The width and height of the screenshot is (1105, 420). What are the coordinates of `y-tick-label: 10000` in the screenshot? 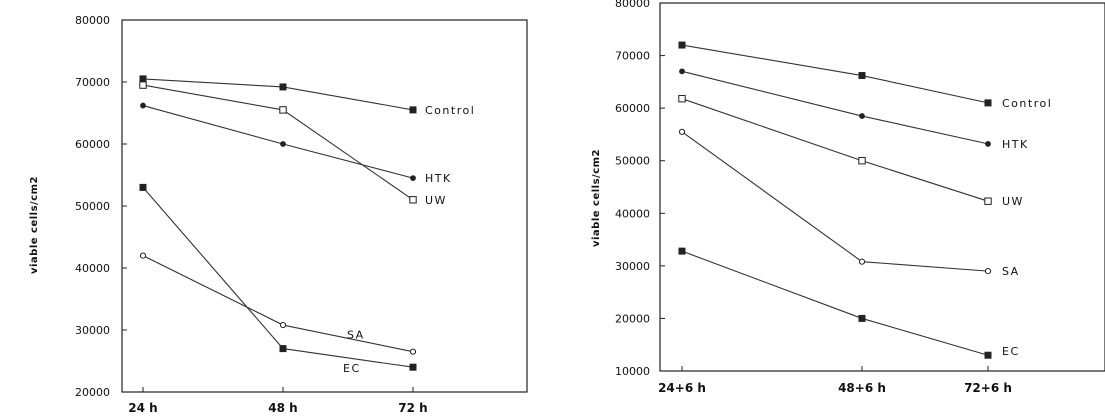 It's located at (632, 371).